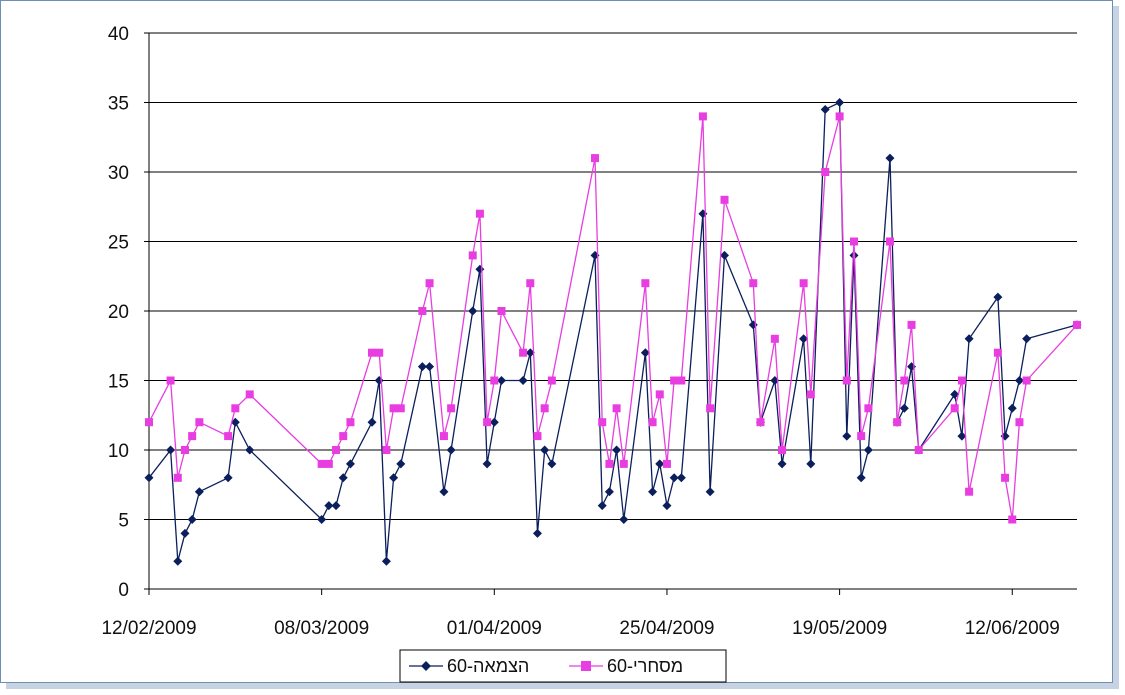 The image size is (1125, 695). I want to click on x-tick-label: 12/06/2009, so click(1012, 628).